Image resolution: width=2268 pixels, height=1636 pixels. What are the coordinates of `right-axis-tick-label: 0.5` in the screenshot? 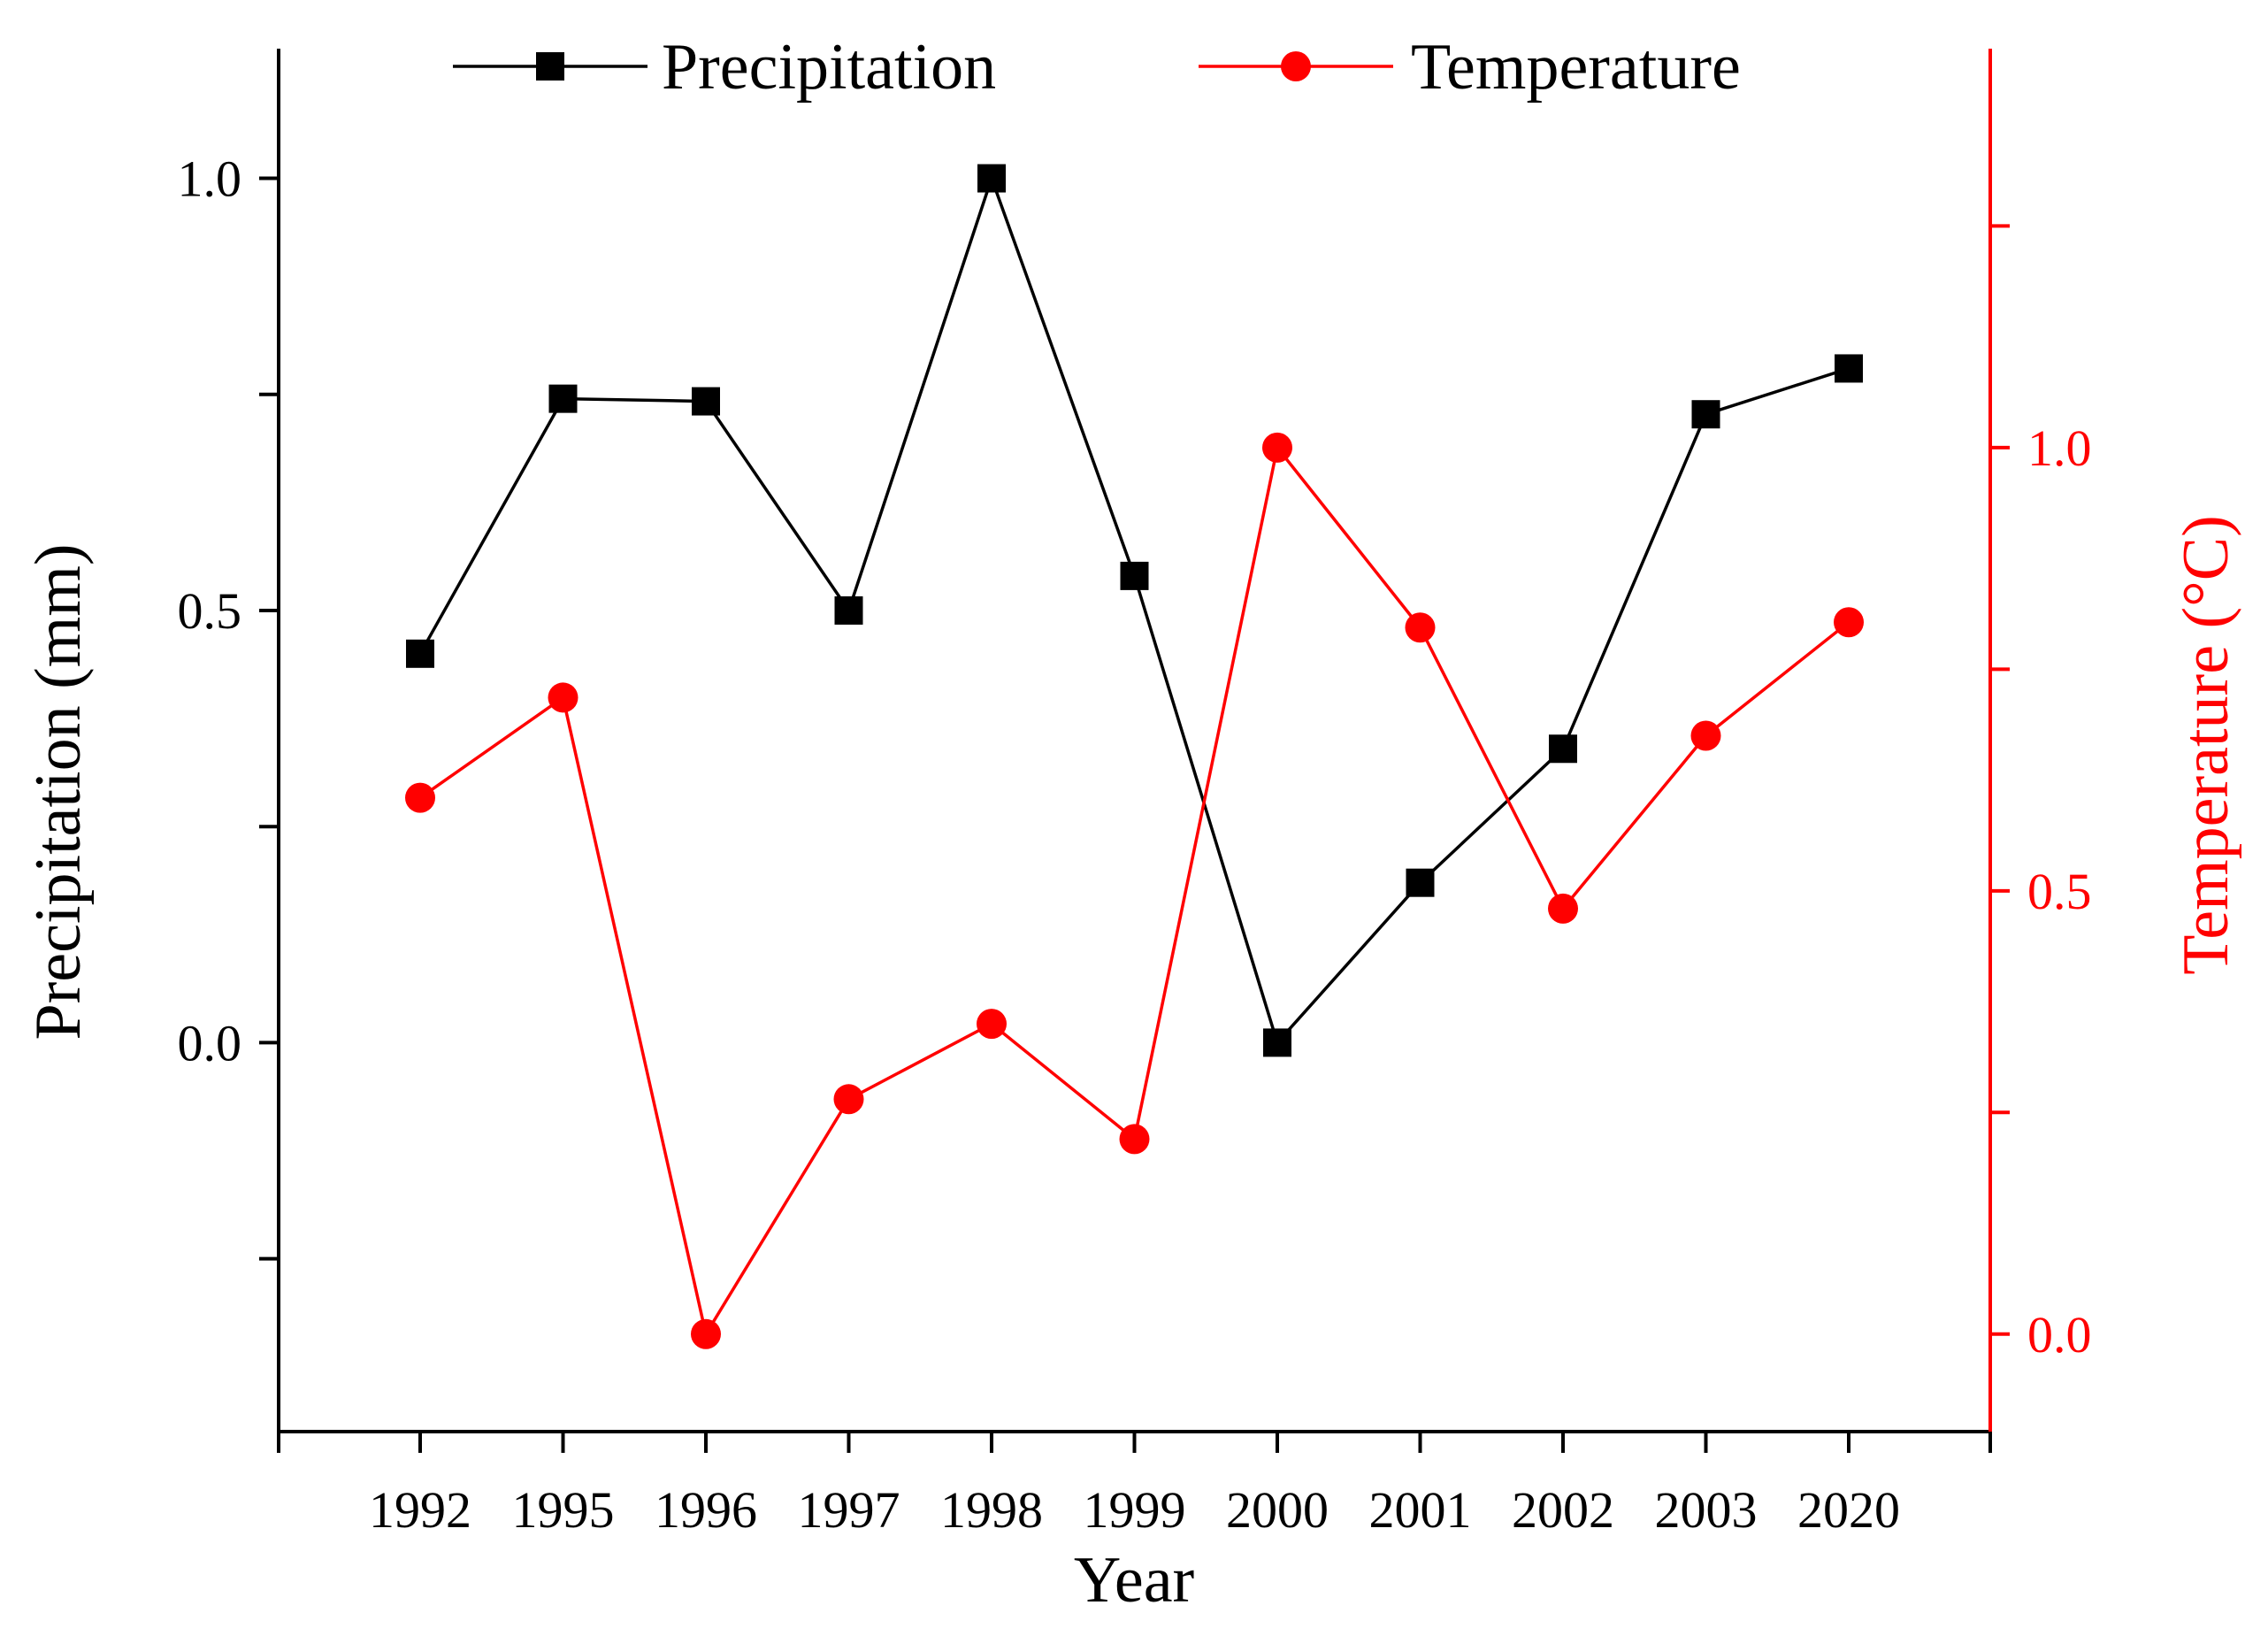 It's located at (2060, 891).